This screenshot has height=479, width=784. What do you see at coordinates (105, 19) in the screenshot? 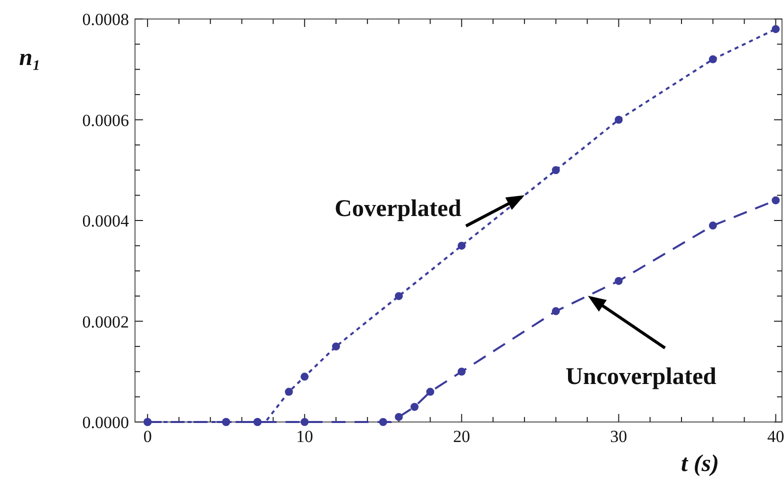
I see `y-tick-label: 0.0008` at bounding box center [105, 19].